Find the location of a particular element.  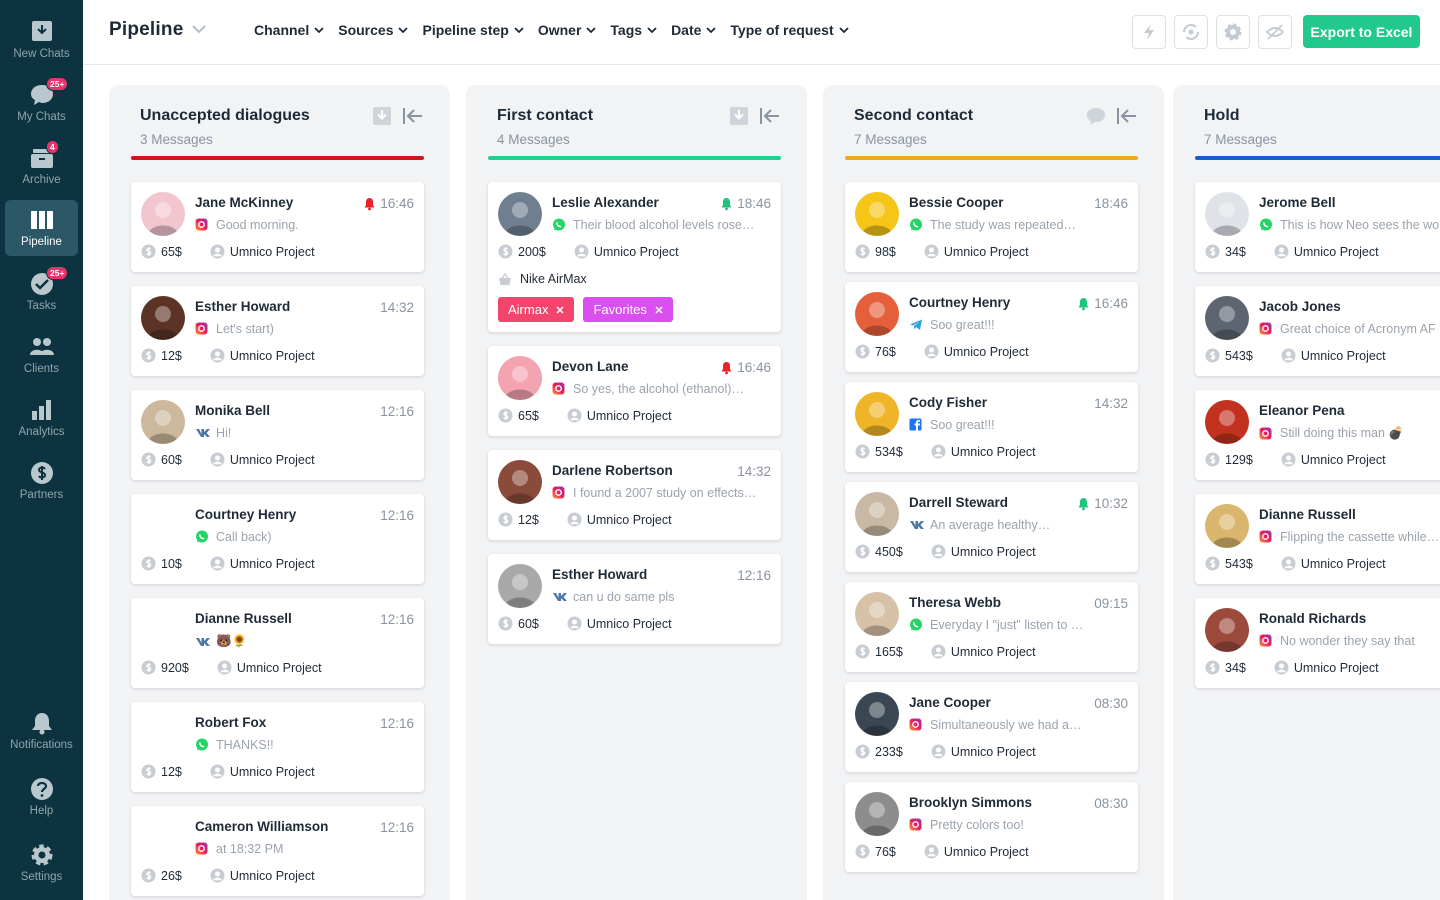

sync-button is located at coordinates (1191, 32).